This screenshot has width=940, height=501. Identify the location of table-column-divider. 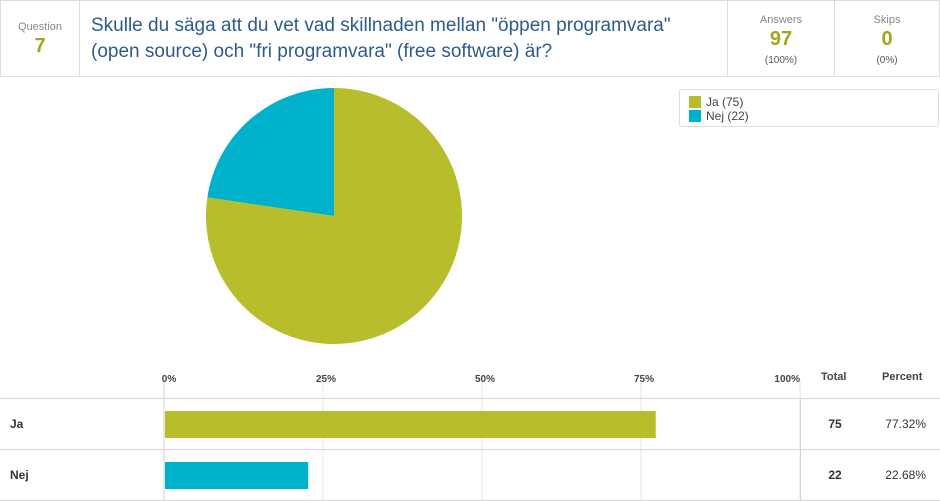
(800, 449).